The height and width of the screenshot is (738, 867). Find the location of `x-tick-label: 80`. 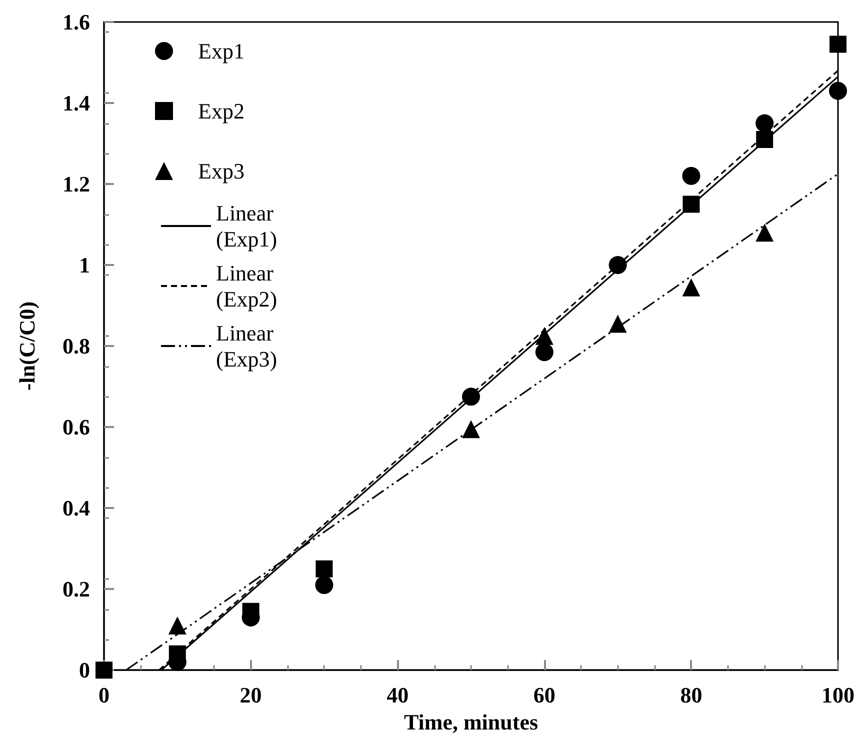

x-tick-label: 80 is located at coordinates (691, 695).